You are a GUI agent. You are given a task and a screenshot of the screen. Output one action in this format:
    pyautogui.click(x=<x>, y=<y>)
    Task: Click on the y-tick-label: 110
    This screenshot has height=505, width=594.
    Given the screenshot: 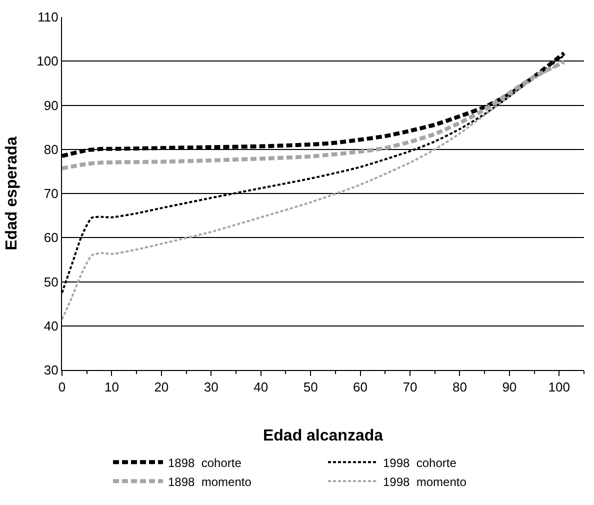 What is the action you would take?
    pyautogui.click(x=48, y=17)
    